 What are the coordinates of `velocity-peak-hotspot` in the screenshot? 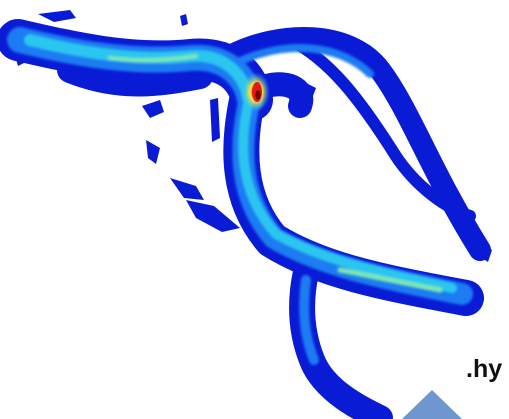 It's located at (256, 92).